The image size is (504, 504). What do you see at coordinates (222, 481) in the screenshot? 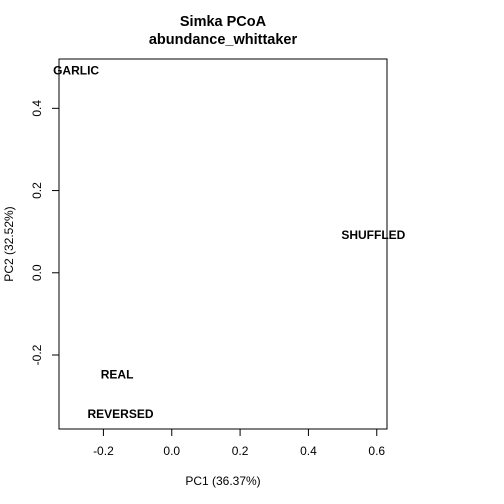
I see `x-axis-label: PC1 (36.37%)` at bounding box center [222, 481].